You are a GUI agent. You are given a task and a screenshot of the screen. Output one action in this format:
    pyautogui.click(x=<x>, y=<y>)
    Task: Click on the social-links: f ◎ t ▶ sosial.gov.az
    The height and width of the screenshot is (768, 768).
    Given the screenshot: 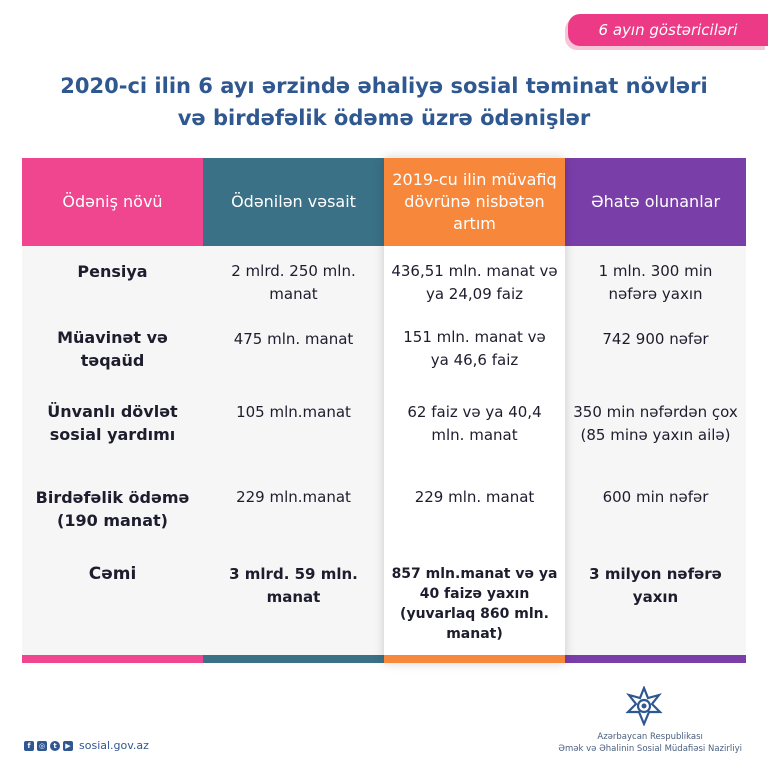 What is the action you would take?
    pyautogui.click(x=86, y=745)
    